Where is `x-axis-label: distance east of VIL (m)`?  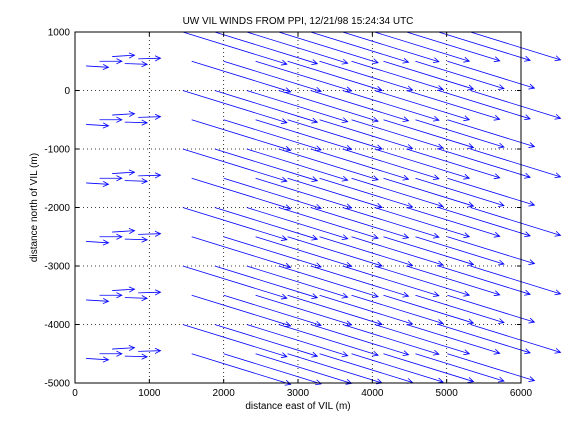
x-axis-label: distance east of VIL (m) is located at coordinates (297, 406).